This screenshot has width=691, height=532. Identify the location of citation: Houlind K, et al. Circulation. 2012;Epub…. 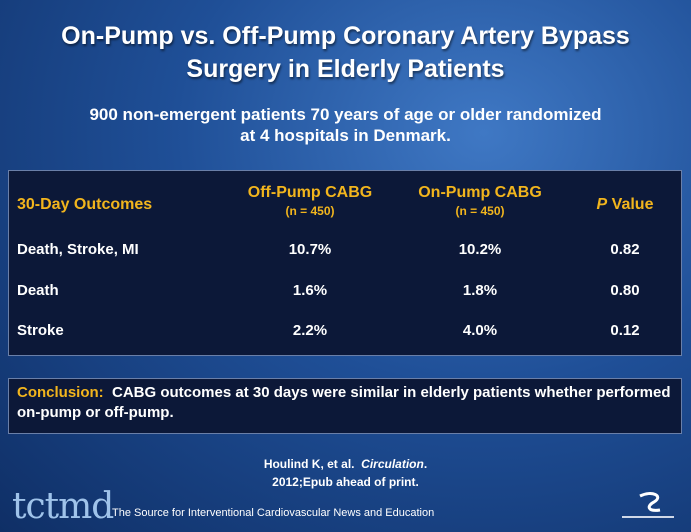
(345, 473).